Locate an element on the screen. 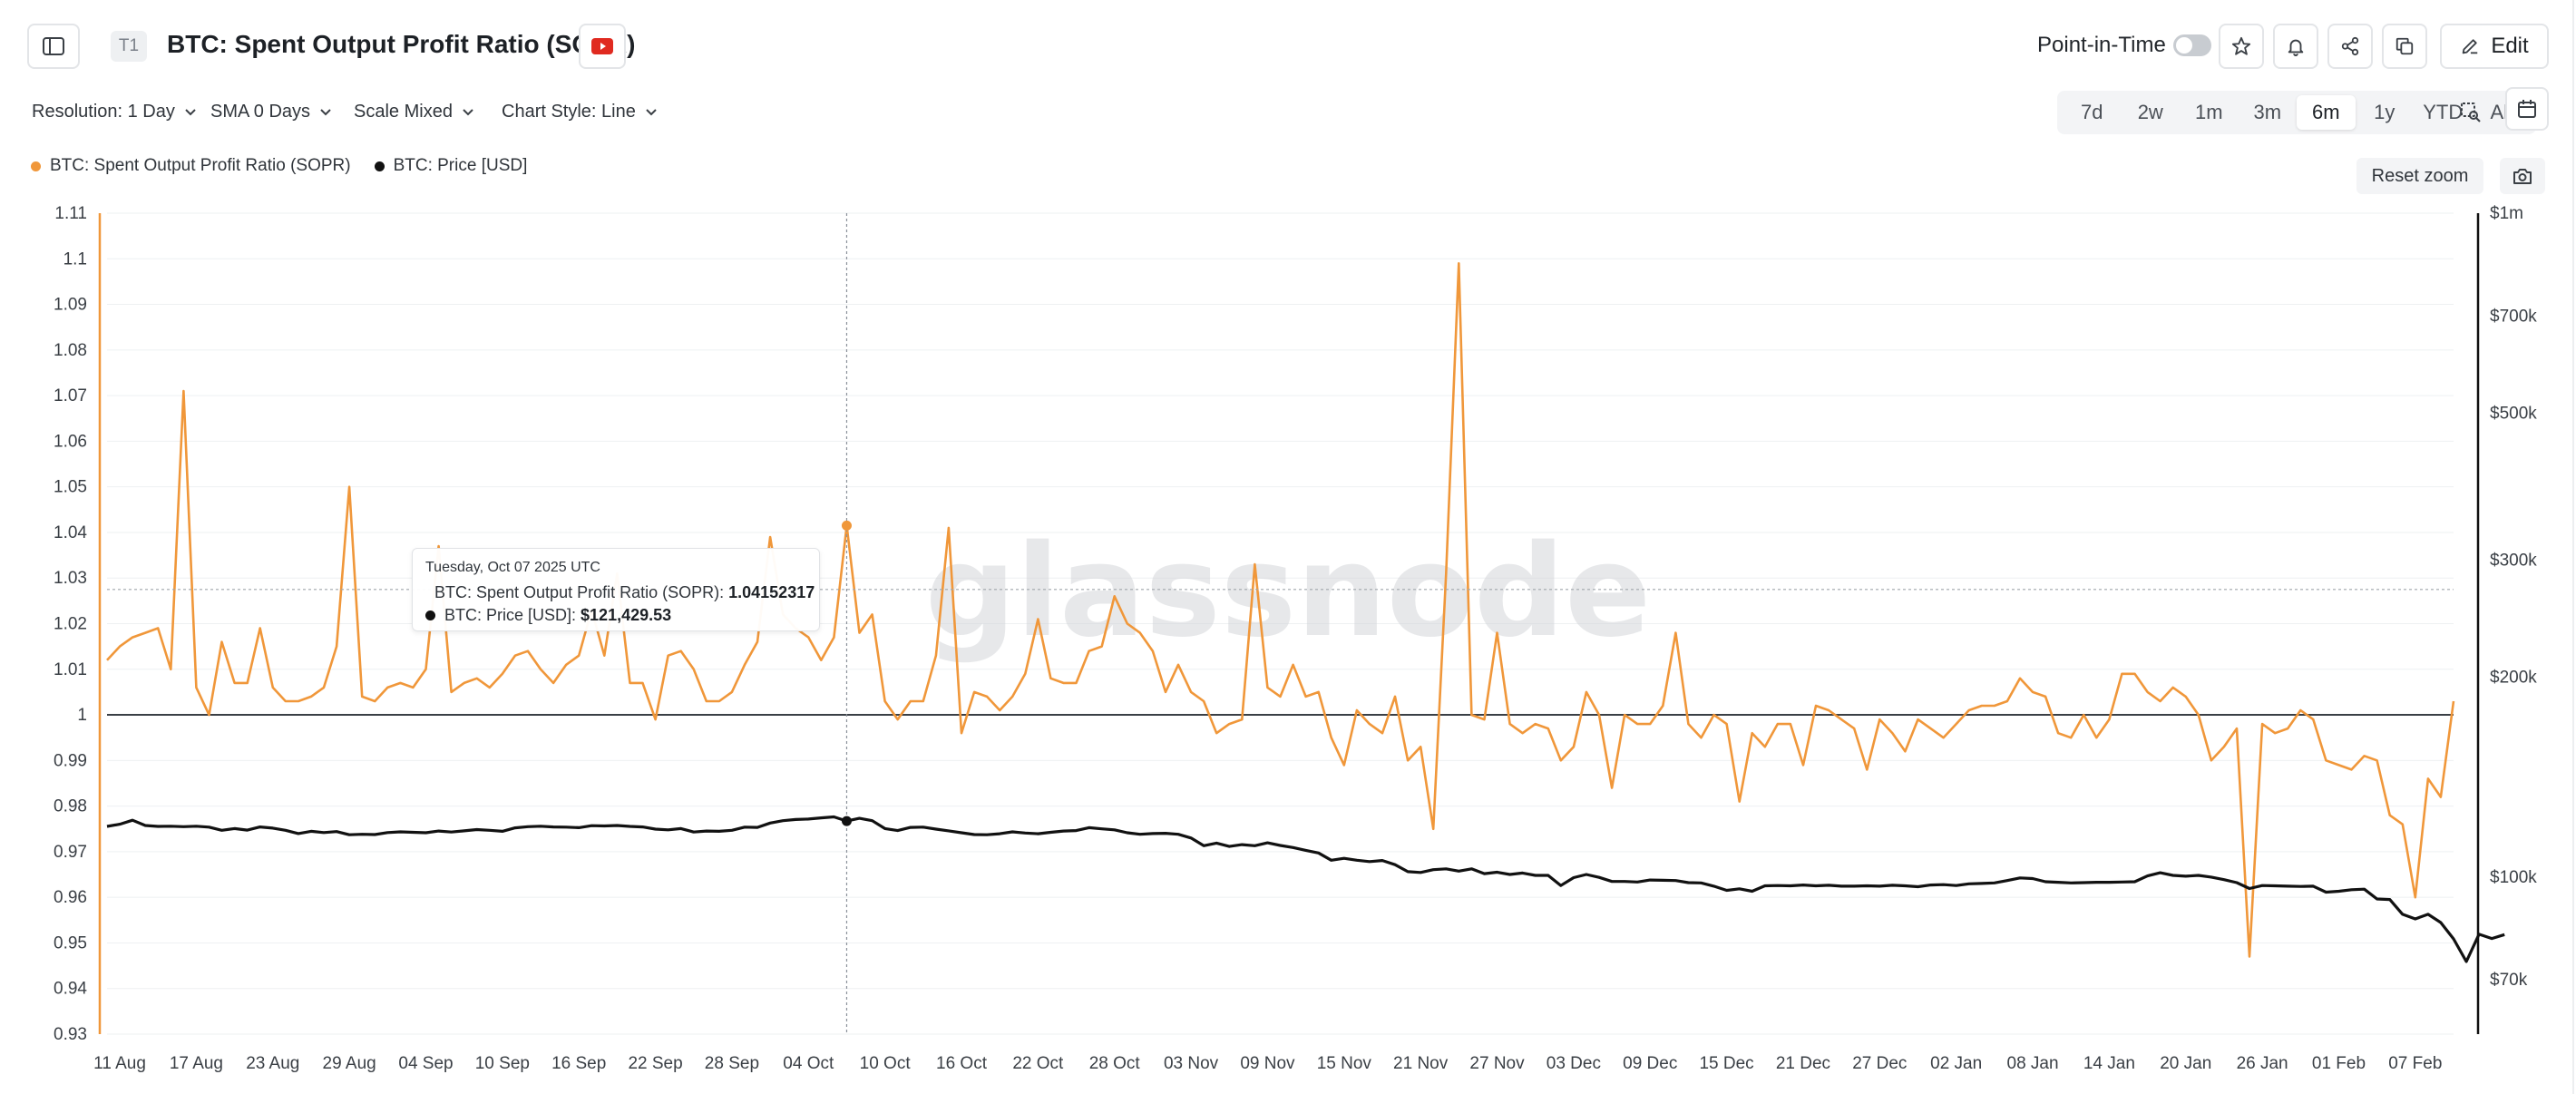  y-left-tick-label: 0.94 is located at coordinates (70, 989).